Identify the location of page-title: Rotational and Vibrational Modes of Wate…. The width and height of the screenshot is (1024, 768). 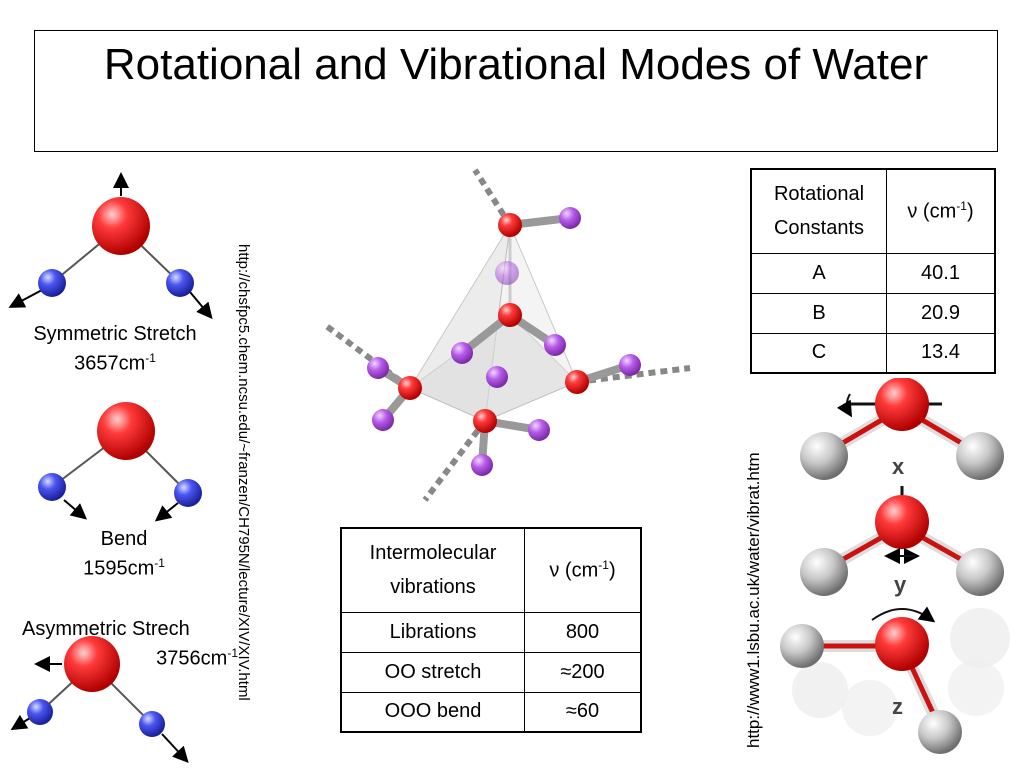
(516, 64).